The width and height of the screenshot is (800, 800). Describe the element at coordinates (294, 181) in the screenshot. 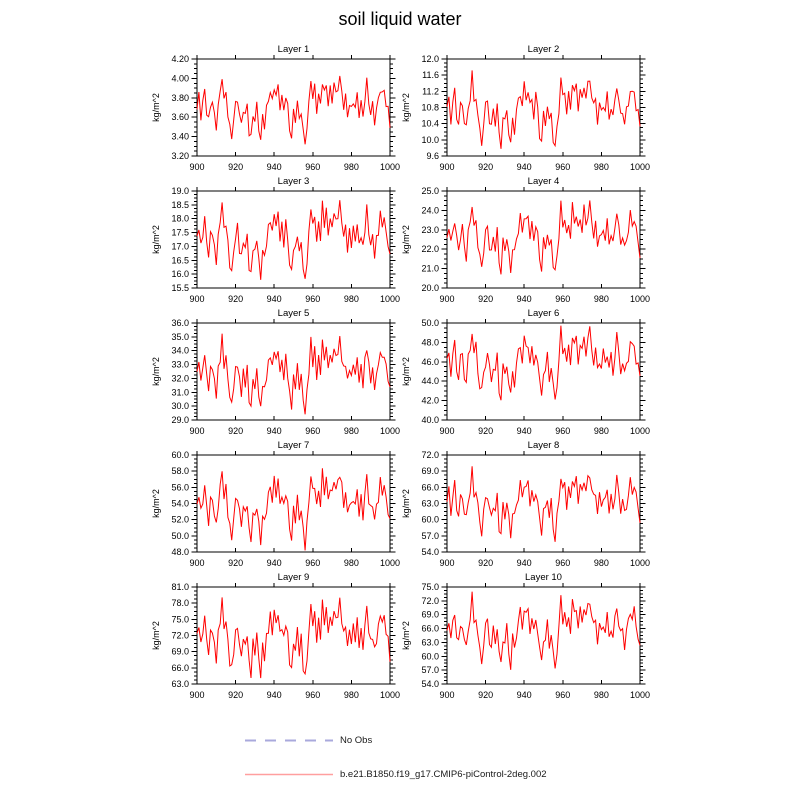

I see `panel-title: Layer 3` at that location.